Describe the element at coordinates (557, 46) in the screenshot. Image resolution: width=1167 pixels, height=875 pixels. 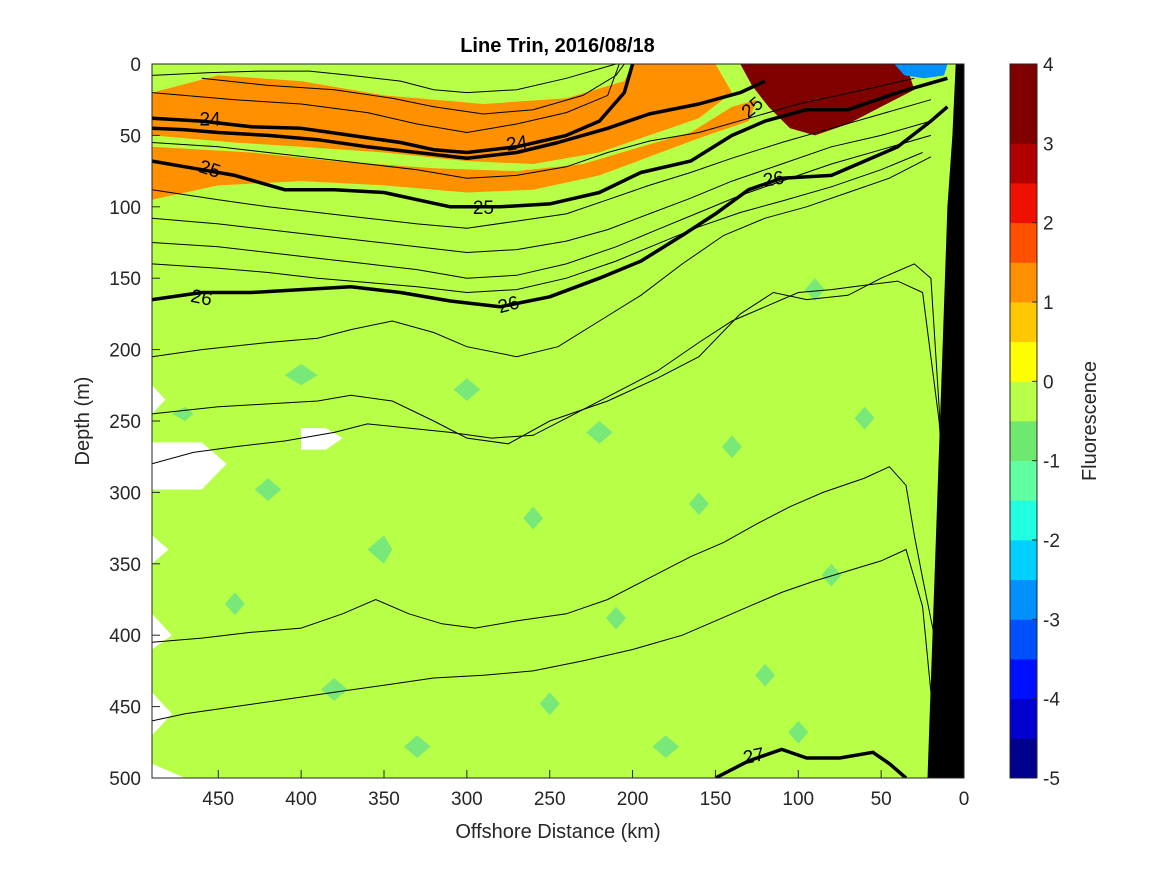
I see `chart-title: Line Trin, 2016/08/18` at that location.